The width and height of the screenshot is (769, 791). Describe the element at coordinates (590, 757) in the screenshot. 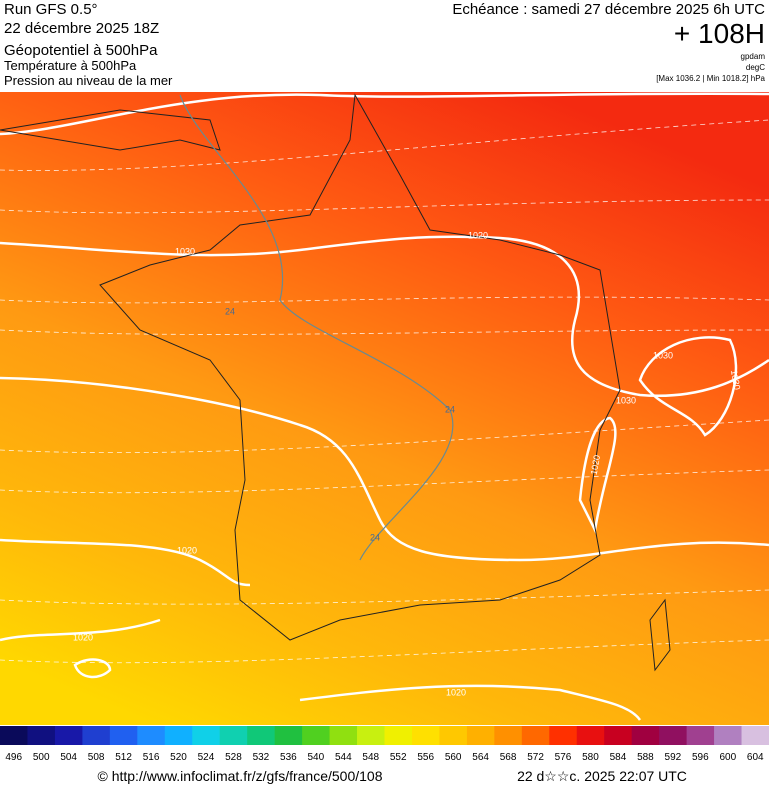

I see `scale-label: 580` at that location.